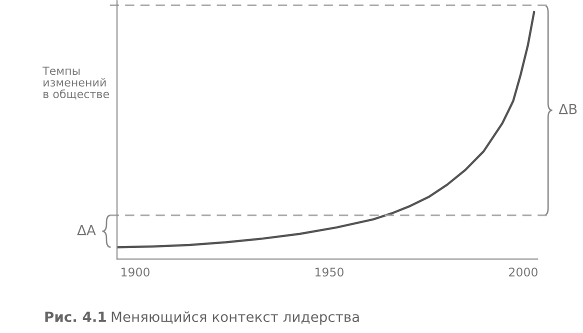  I want to click on text: Меняющийся контекст лидерства, so click(235, 318).